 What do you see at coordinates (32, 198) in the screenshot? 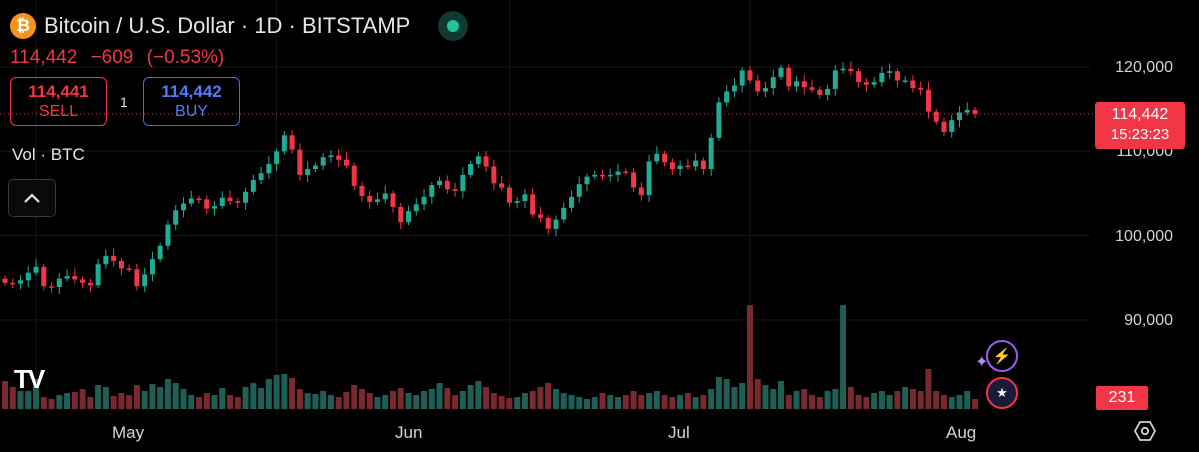
I see `collapse-button` at bounding box center [32, 198].